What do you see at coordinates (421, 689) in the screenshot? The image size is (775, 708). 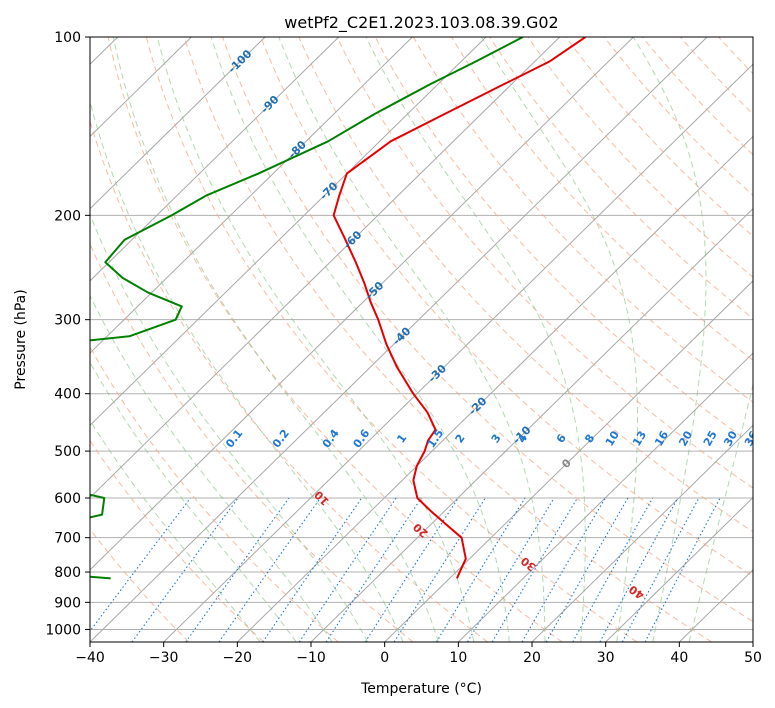 I see `x-axis-title: Temperature (°C)` at bounding box center [421, 689].